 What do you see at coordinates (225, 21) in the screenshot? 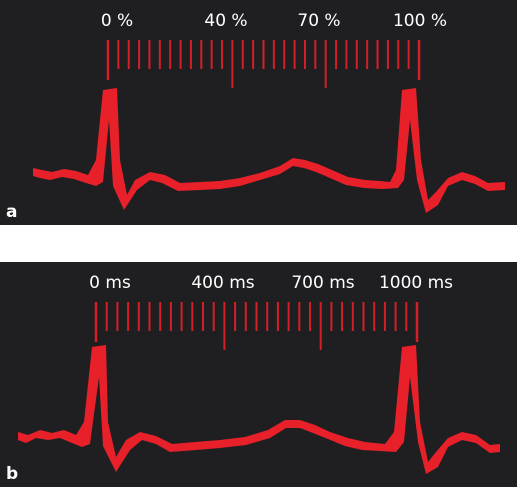
I see `scale-label: 40 %` at bounding box center [225, 21].